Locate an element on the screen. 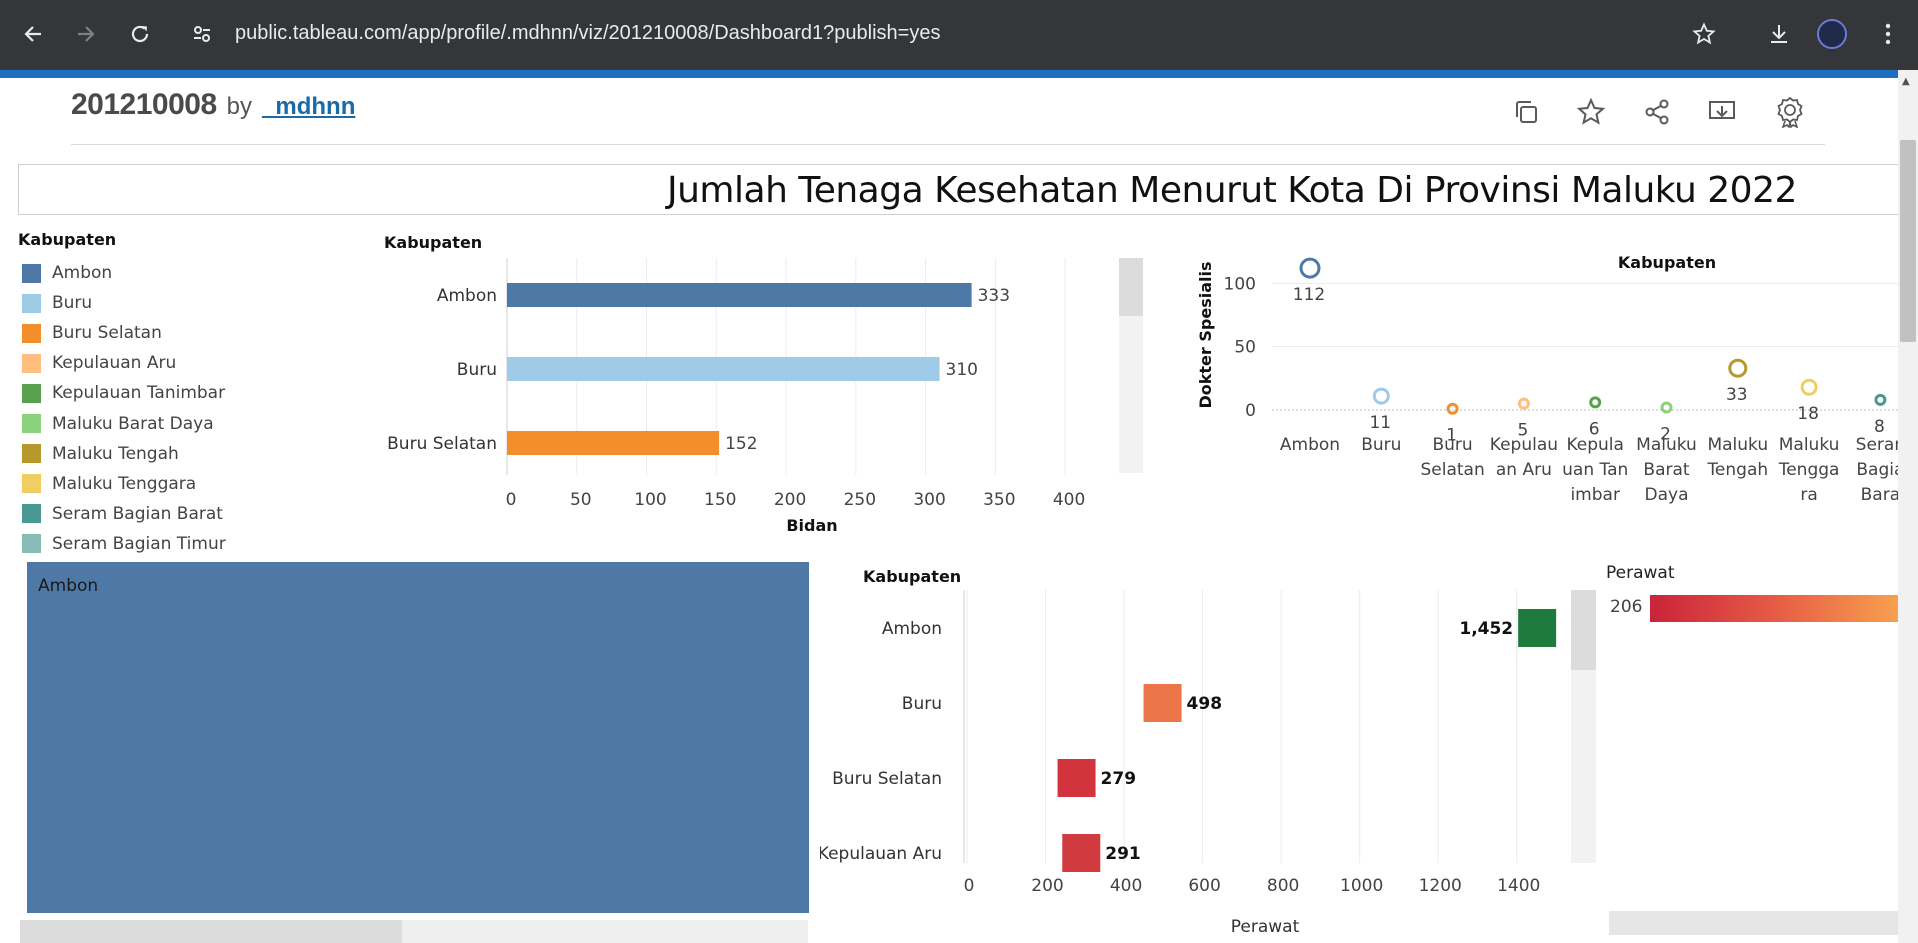 The width and height of the screenshot is (1918, 943). legend-item: Ambon is located at coordinates (124, 273).